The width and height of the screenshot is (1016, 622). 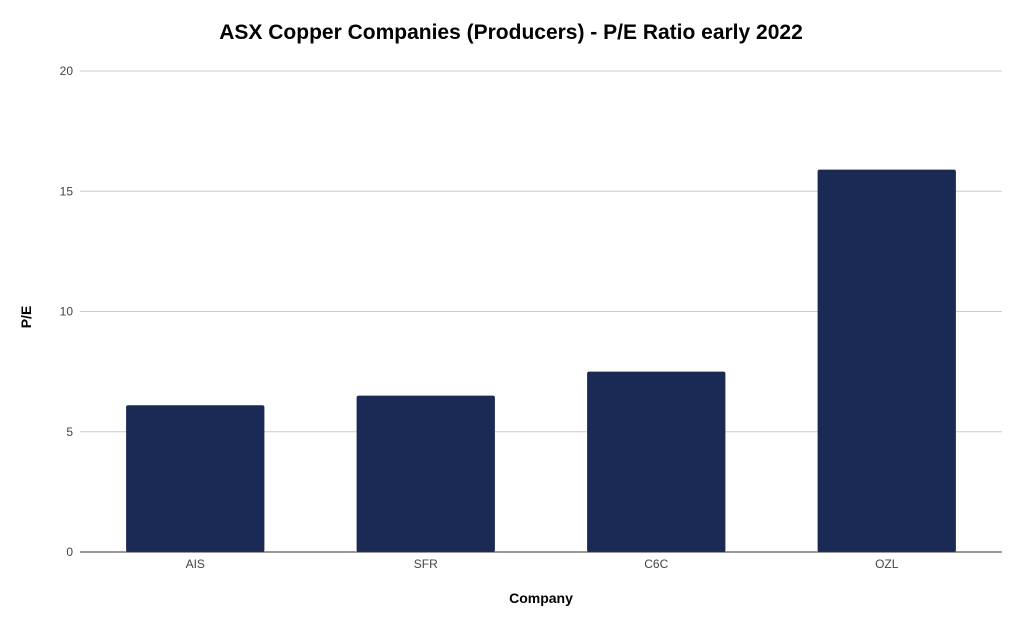 What do you see at coordinates (26, 317) in the screenshot?
I see `y-axis-title: P/E` at bounding box center [26, 317].